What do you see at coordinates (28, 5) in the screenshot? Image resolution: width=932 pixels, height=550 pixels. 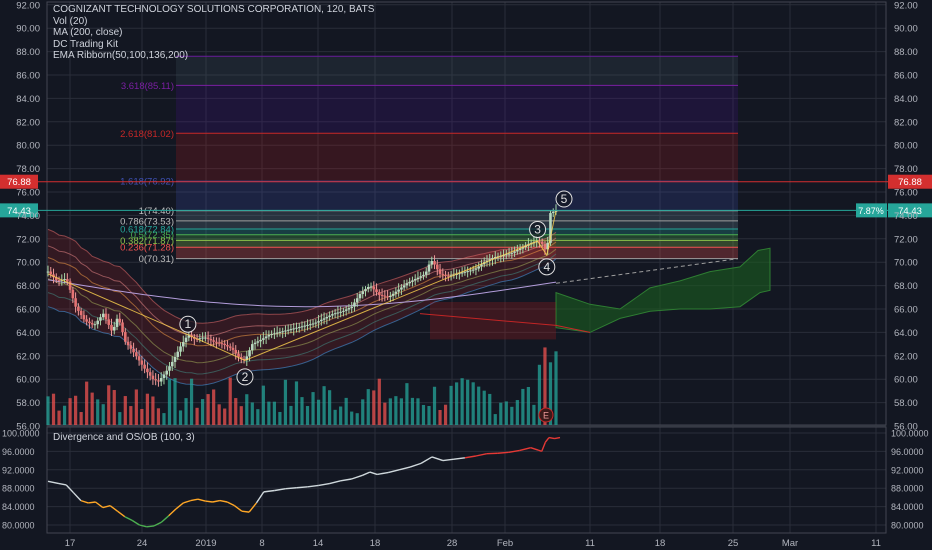 I see `y-tick-label-left: 92.00` at bounding box center [28, 5].